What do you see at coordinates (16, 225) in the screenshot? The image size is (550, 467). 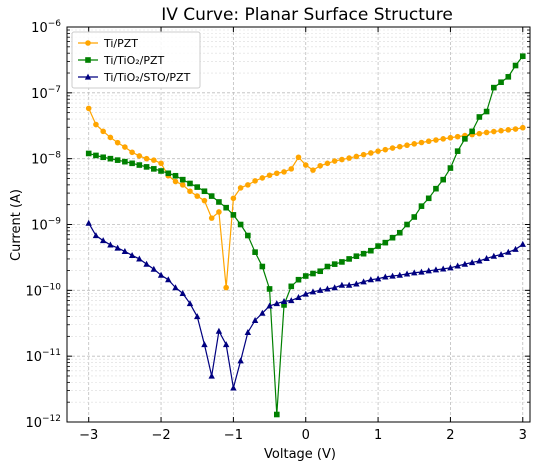 I see `y-axis-label: Current (A)` at bounding box center [16, 225].